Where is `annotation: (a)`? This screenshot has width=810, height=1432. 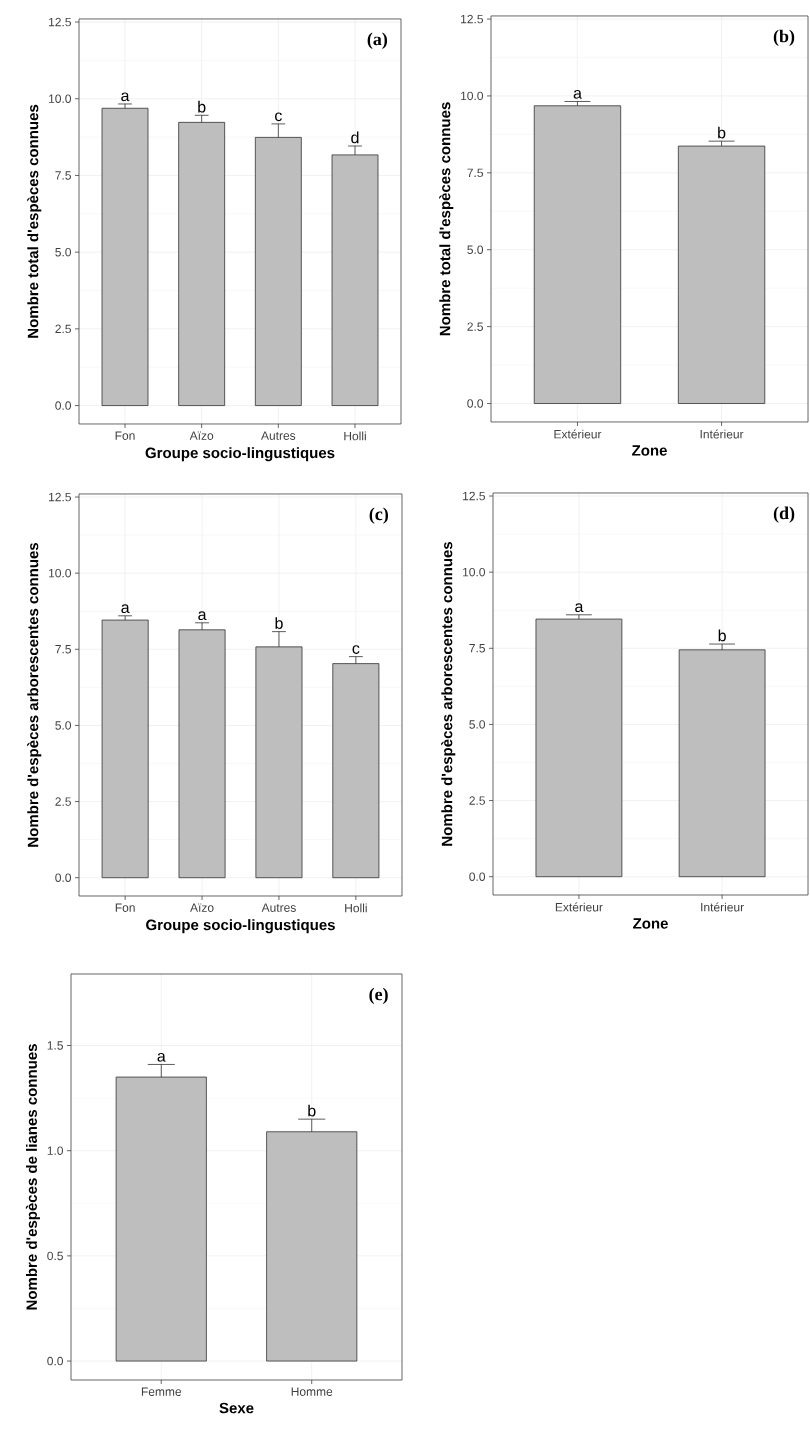 annotation: (a) is located at coordinates (377, 40).